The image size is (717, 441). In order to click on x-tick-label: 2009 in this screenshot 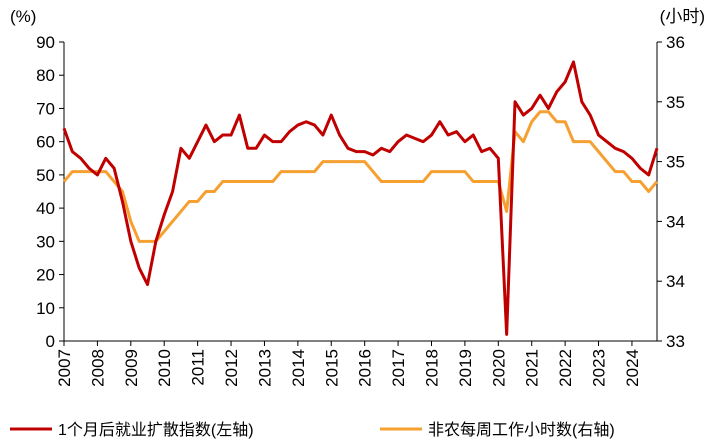, I will do `click(131, 368)`.